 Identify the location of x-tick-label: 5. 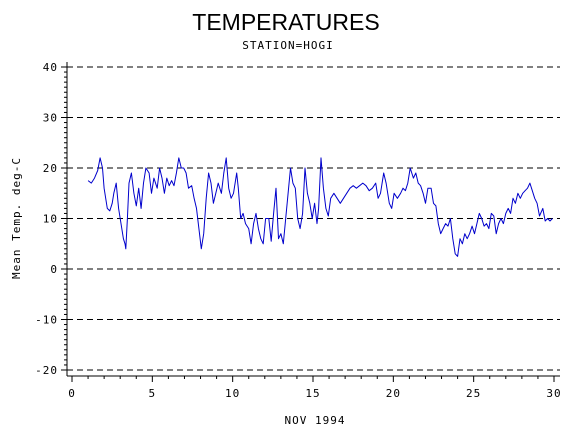
(153, 393).